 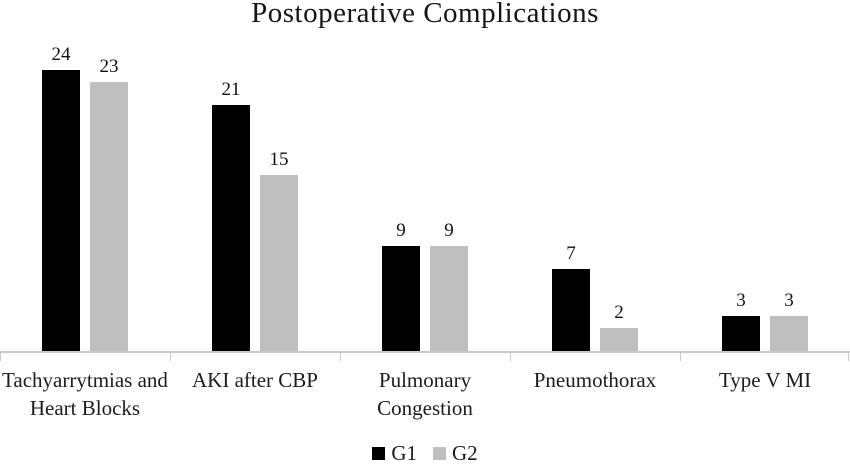 I want to click on bar-g1: 21, so click(x=231, y=215).